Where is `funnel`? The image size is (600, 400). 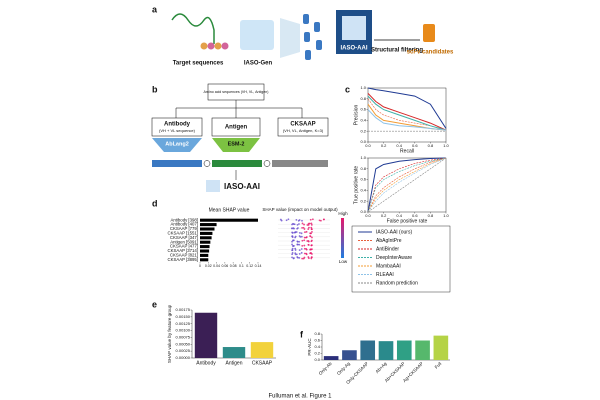 funnel is located at coordinates (290, 38).